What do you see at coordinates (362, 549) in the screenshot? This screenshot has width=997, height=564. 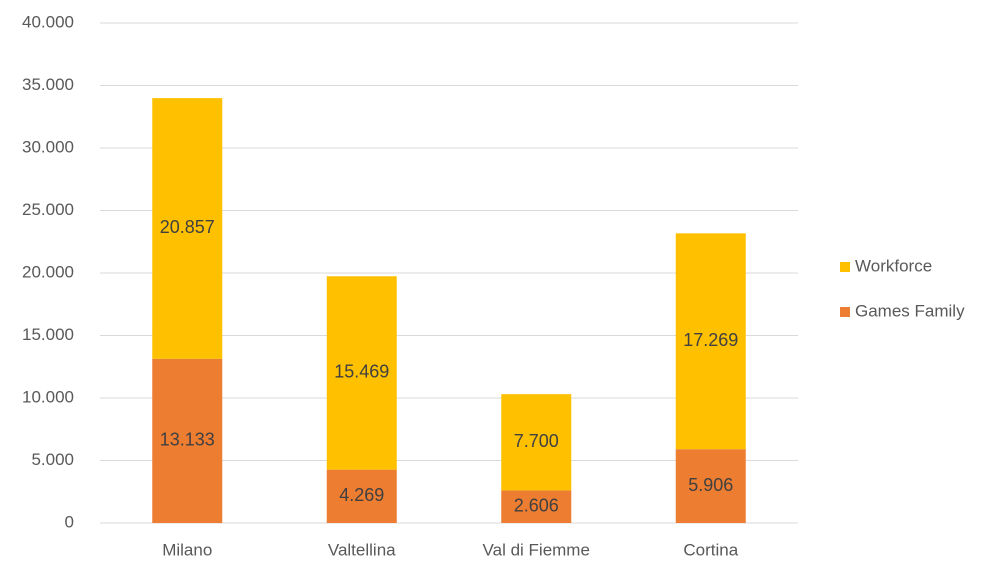 I see `x-tick-label: Valtellina` at bounding box center [362, 549].